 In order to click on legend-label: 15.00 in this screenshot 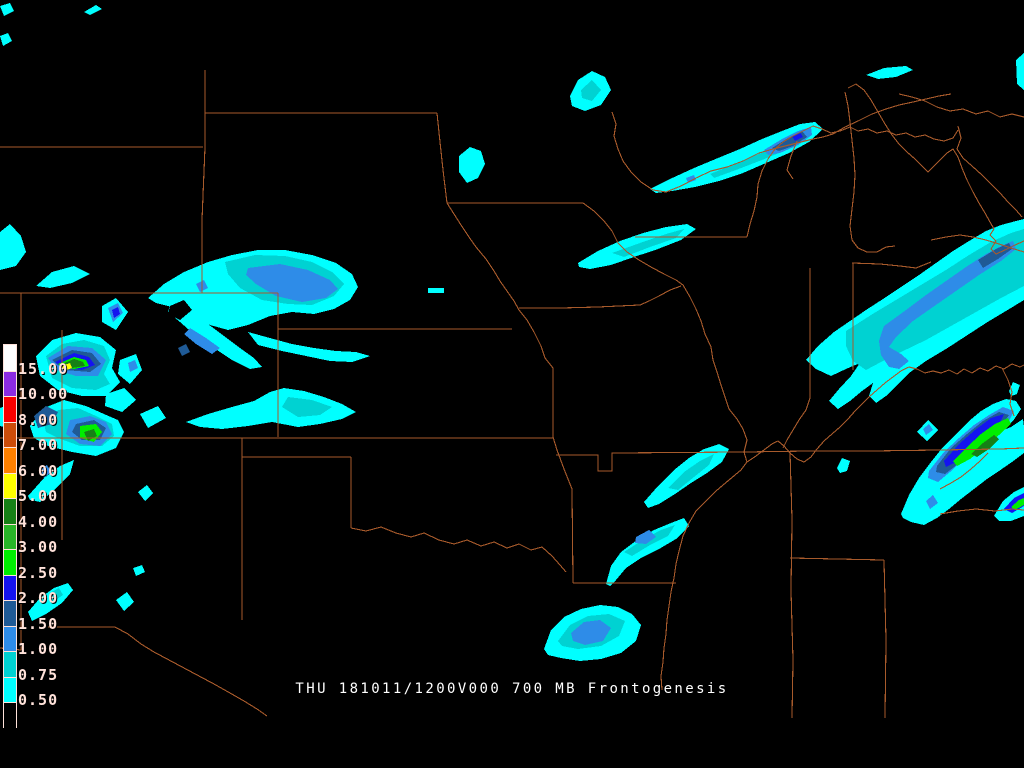, I will do `click(43, 368)`.